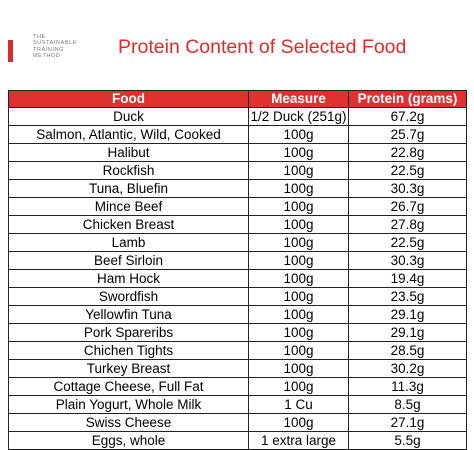 The height and width of the screenshot is (450, 474). What do you see at coordinates (407, 224) in the screenshot?
I see `protein-cell: 27.8g` at bounding box center [407, 224].